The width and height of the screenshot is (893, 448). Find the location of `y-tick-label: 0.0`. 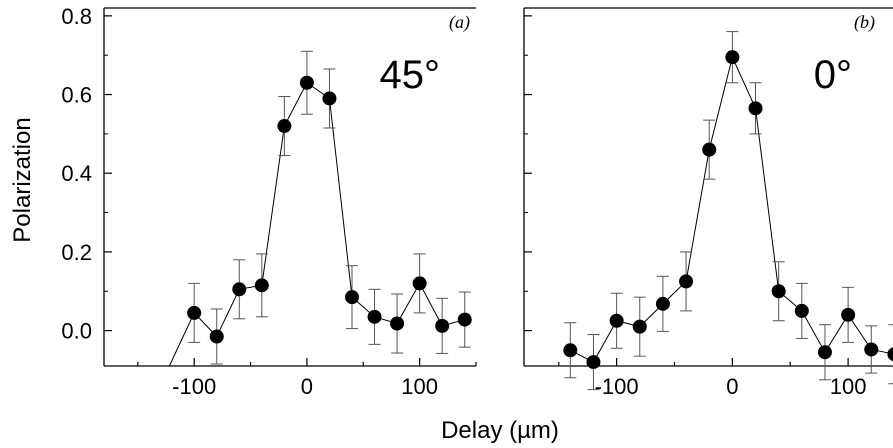

y-tick-label: 0.0 is located at coordinates (76, 331).